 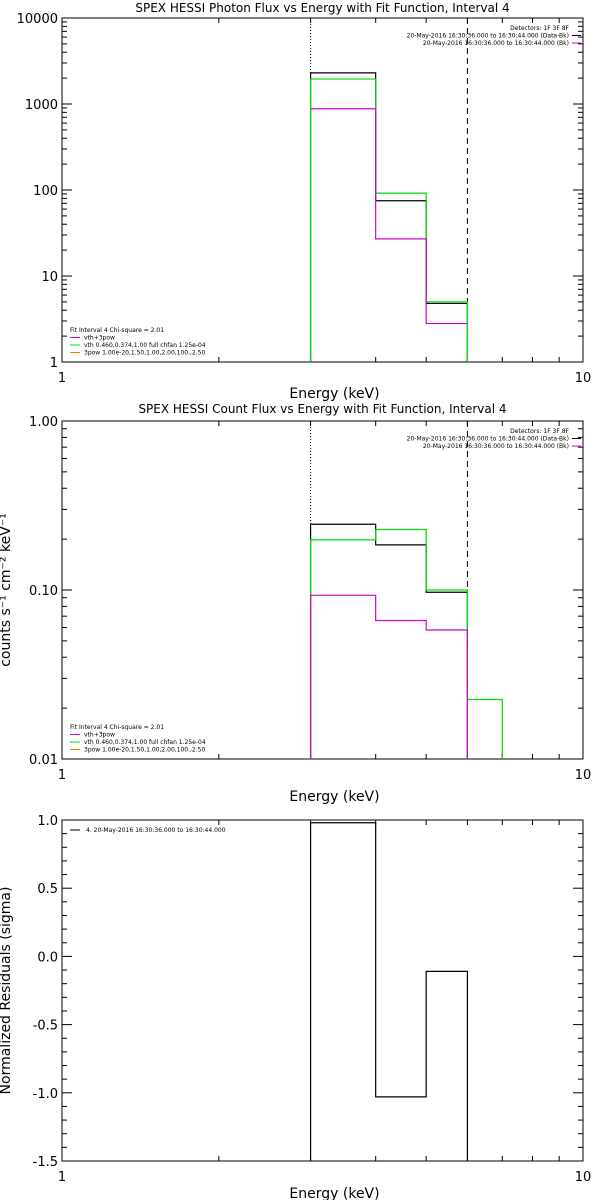 What do you see at coordinates (37, 19) in the screenshot?
I see `y-tick-label: 10000` at bounding box center [37, 19].